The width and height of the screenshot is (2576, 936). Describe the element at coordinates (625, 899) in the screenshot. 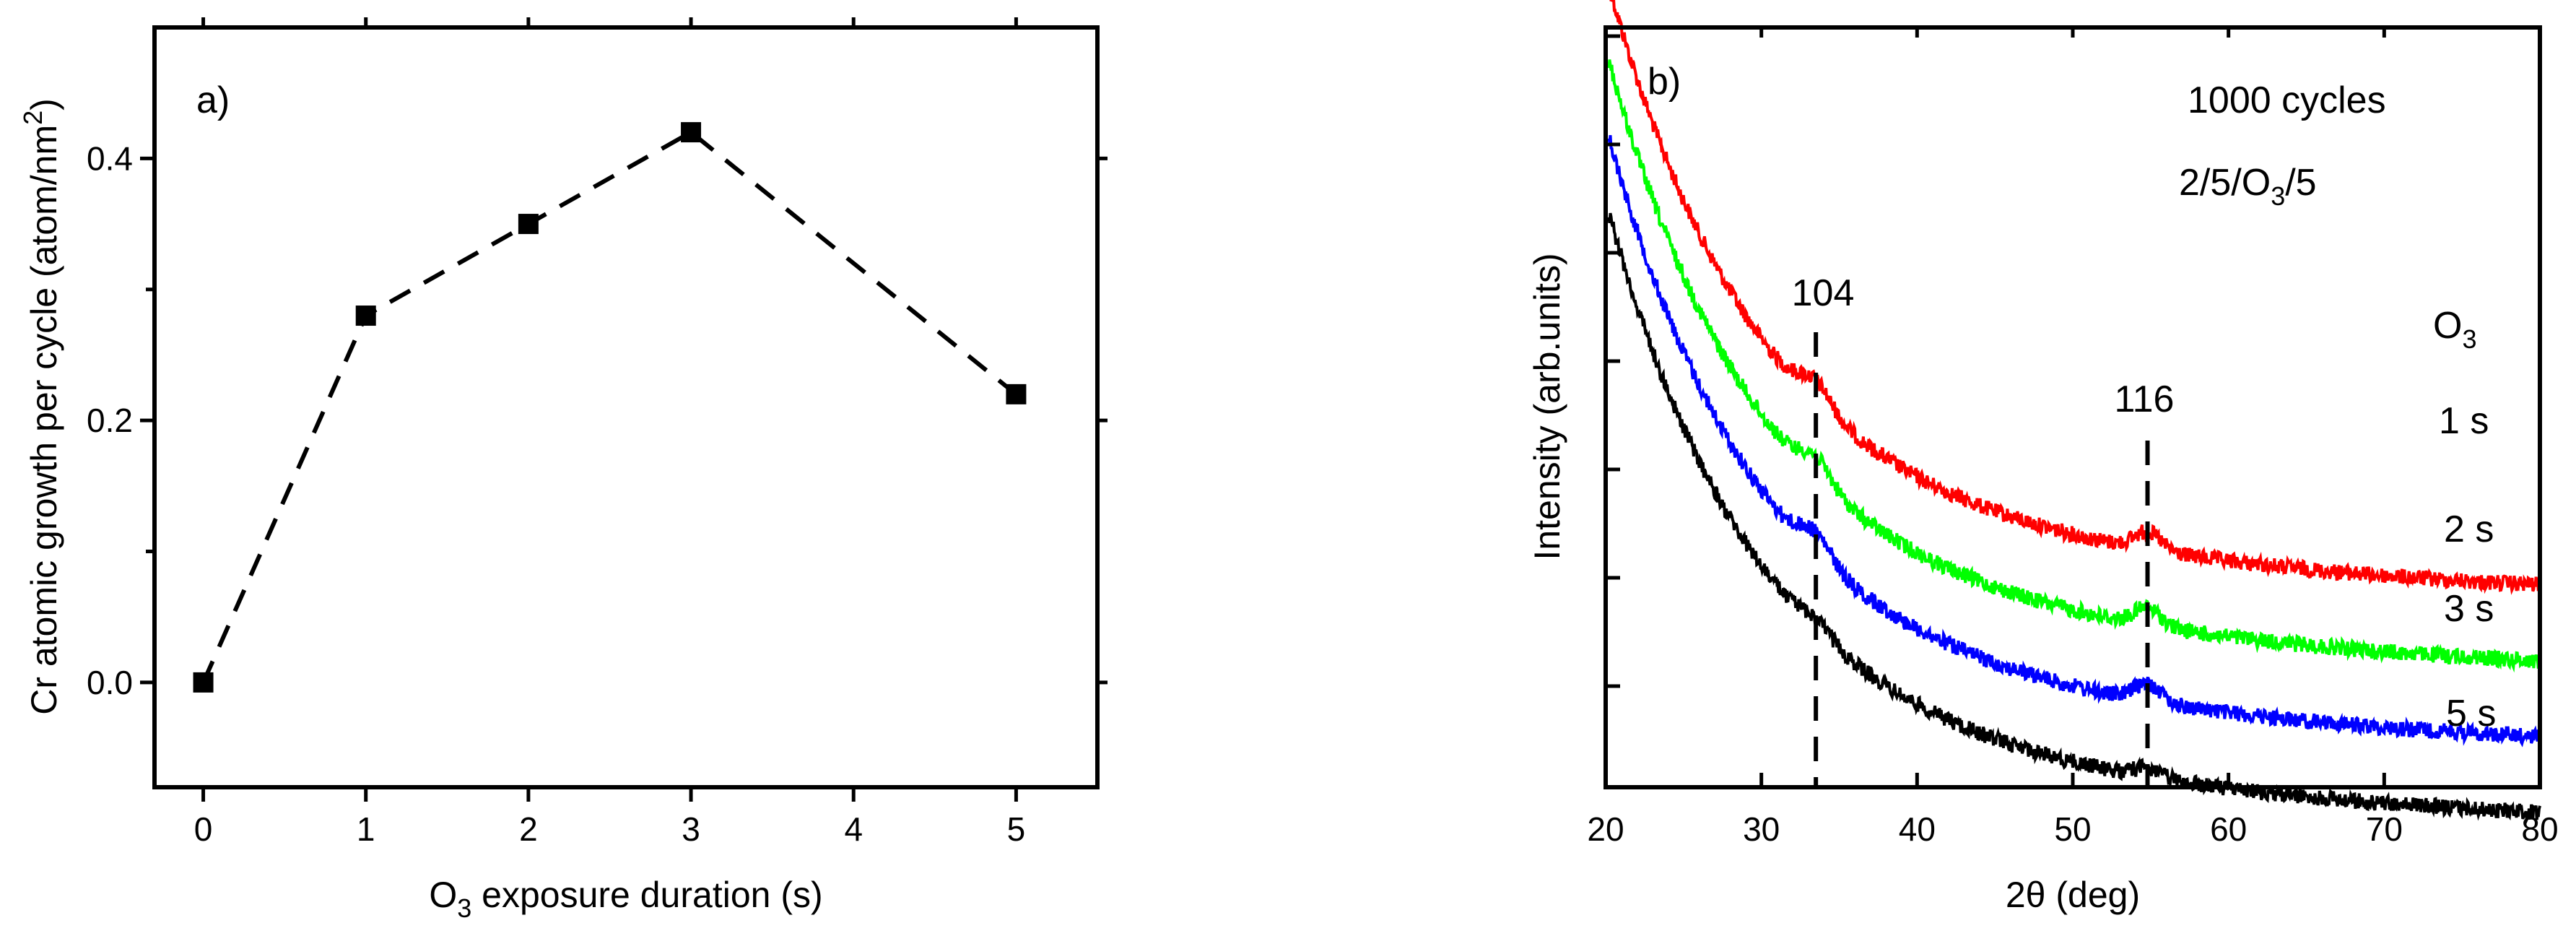

I see `panel-a-xlabel: O3 exposure duration (s)` at that location.